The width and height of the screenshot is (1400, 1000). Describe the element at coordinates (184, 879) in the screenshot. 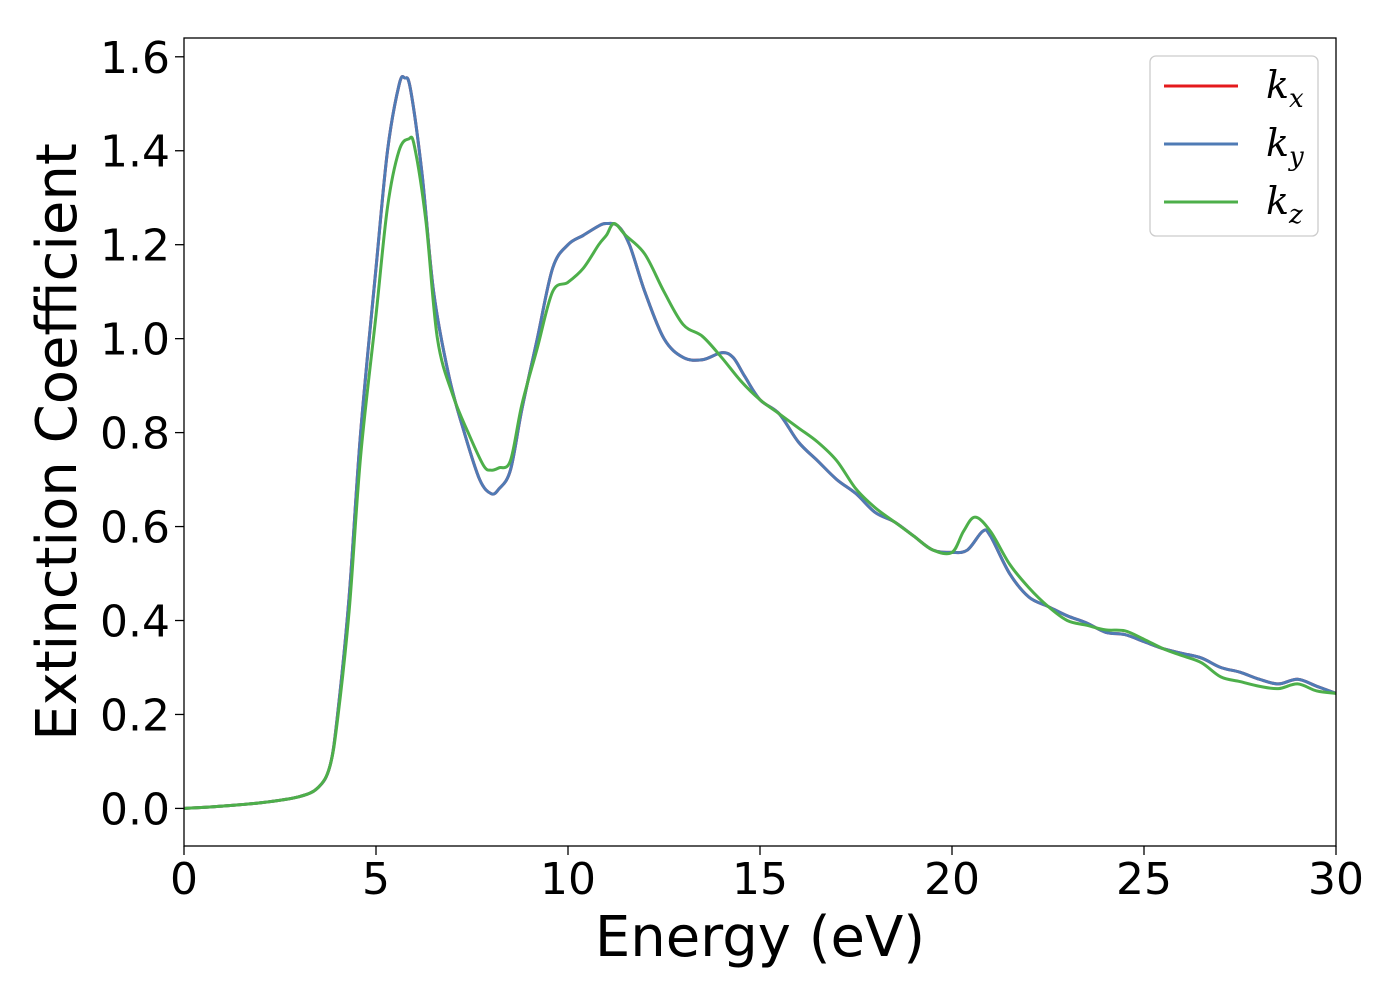

I see `x-tick-label: 0` at that location.